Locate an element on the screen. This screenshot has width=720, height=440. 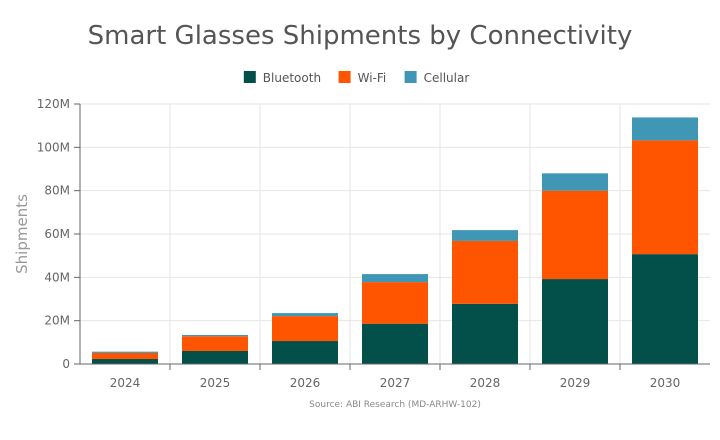
x-tick-label: 2027 is located at coordinates (395, 383).